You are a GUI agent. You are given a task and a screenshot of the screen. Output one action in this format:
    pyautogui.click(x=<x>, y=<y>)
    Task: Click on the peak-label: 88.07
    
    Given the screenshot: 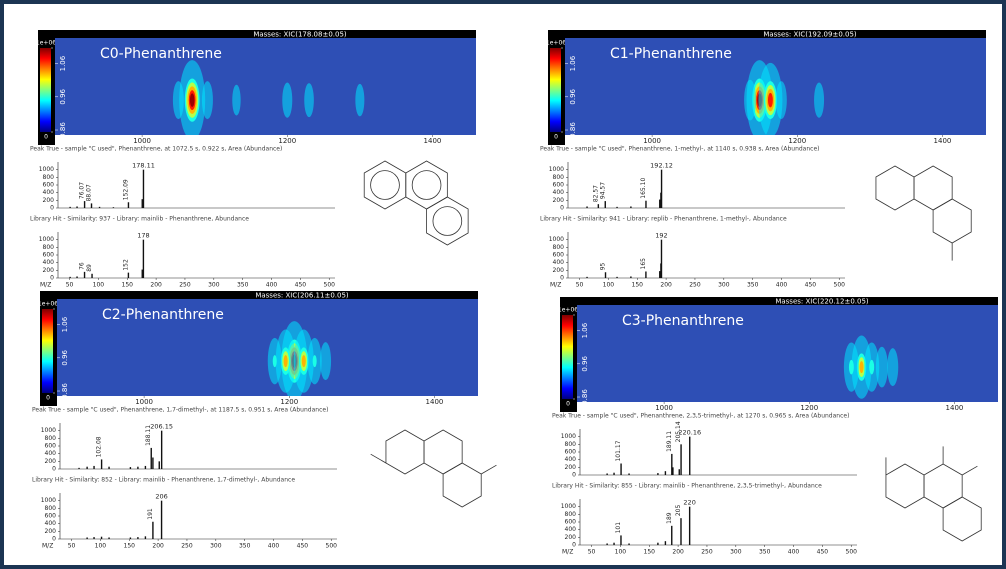 What is the action you would take?
    pyautogui.click(x=89, y=192)
    